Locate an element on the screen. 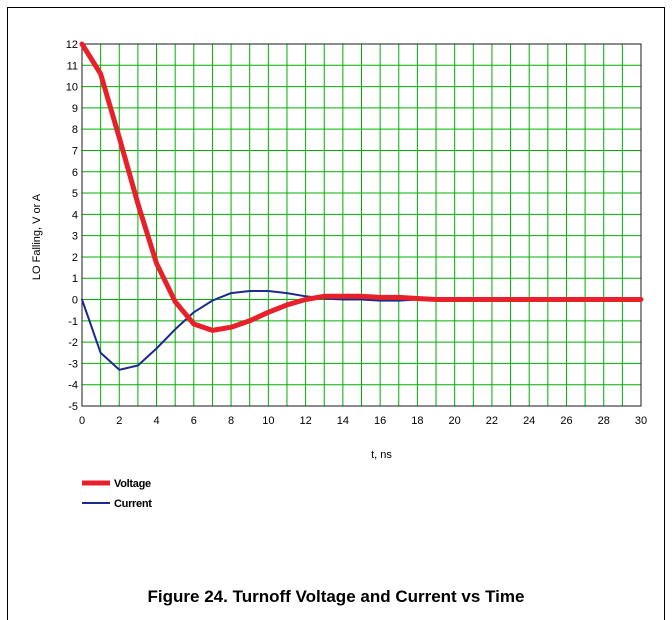 This screenshot has width=672, height=620. legend-label-current: Current is located at coordinates (133, 504).